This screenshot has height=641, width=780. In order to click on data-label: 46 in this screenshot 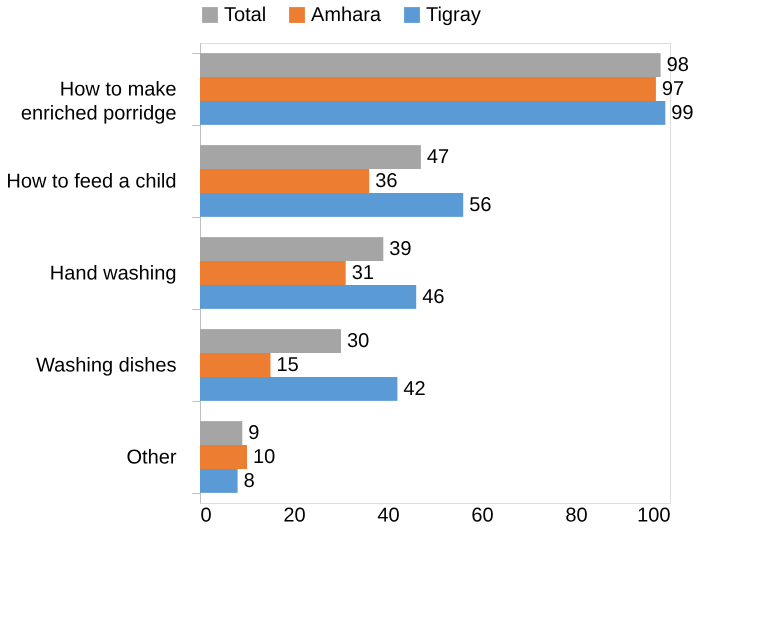, I will do `click(433, 297)`.